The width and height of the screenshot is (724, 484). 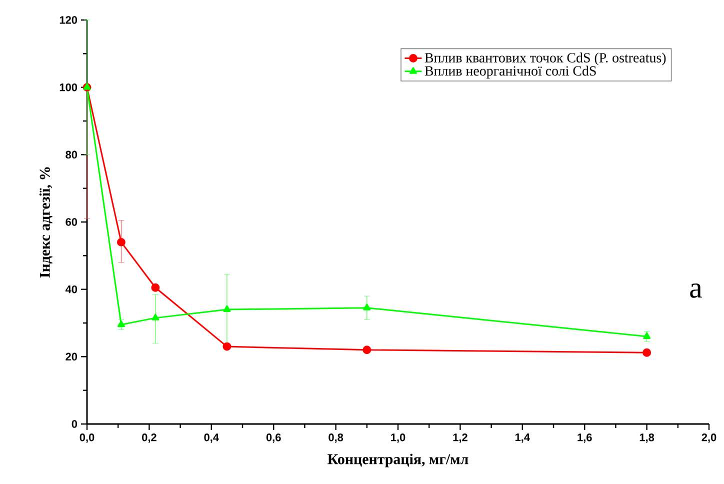 I want to click on y-tick-label: 120, so click(x=69, y=20).